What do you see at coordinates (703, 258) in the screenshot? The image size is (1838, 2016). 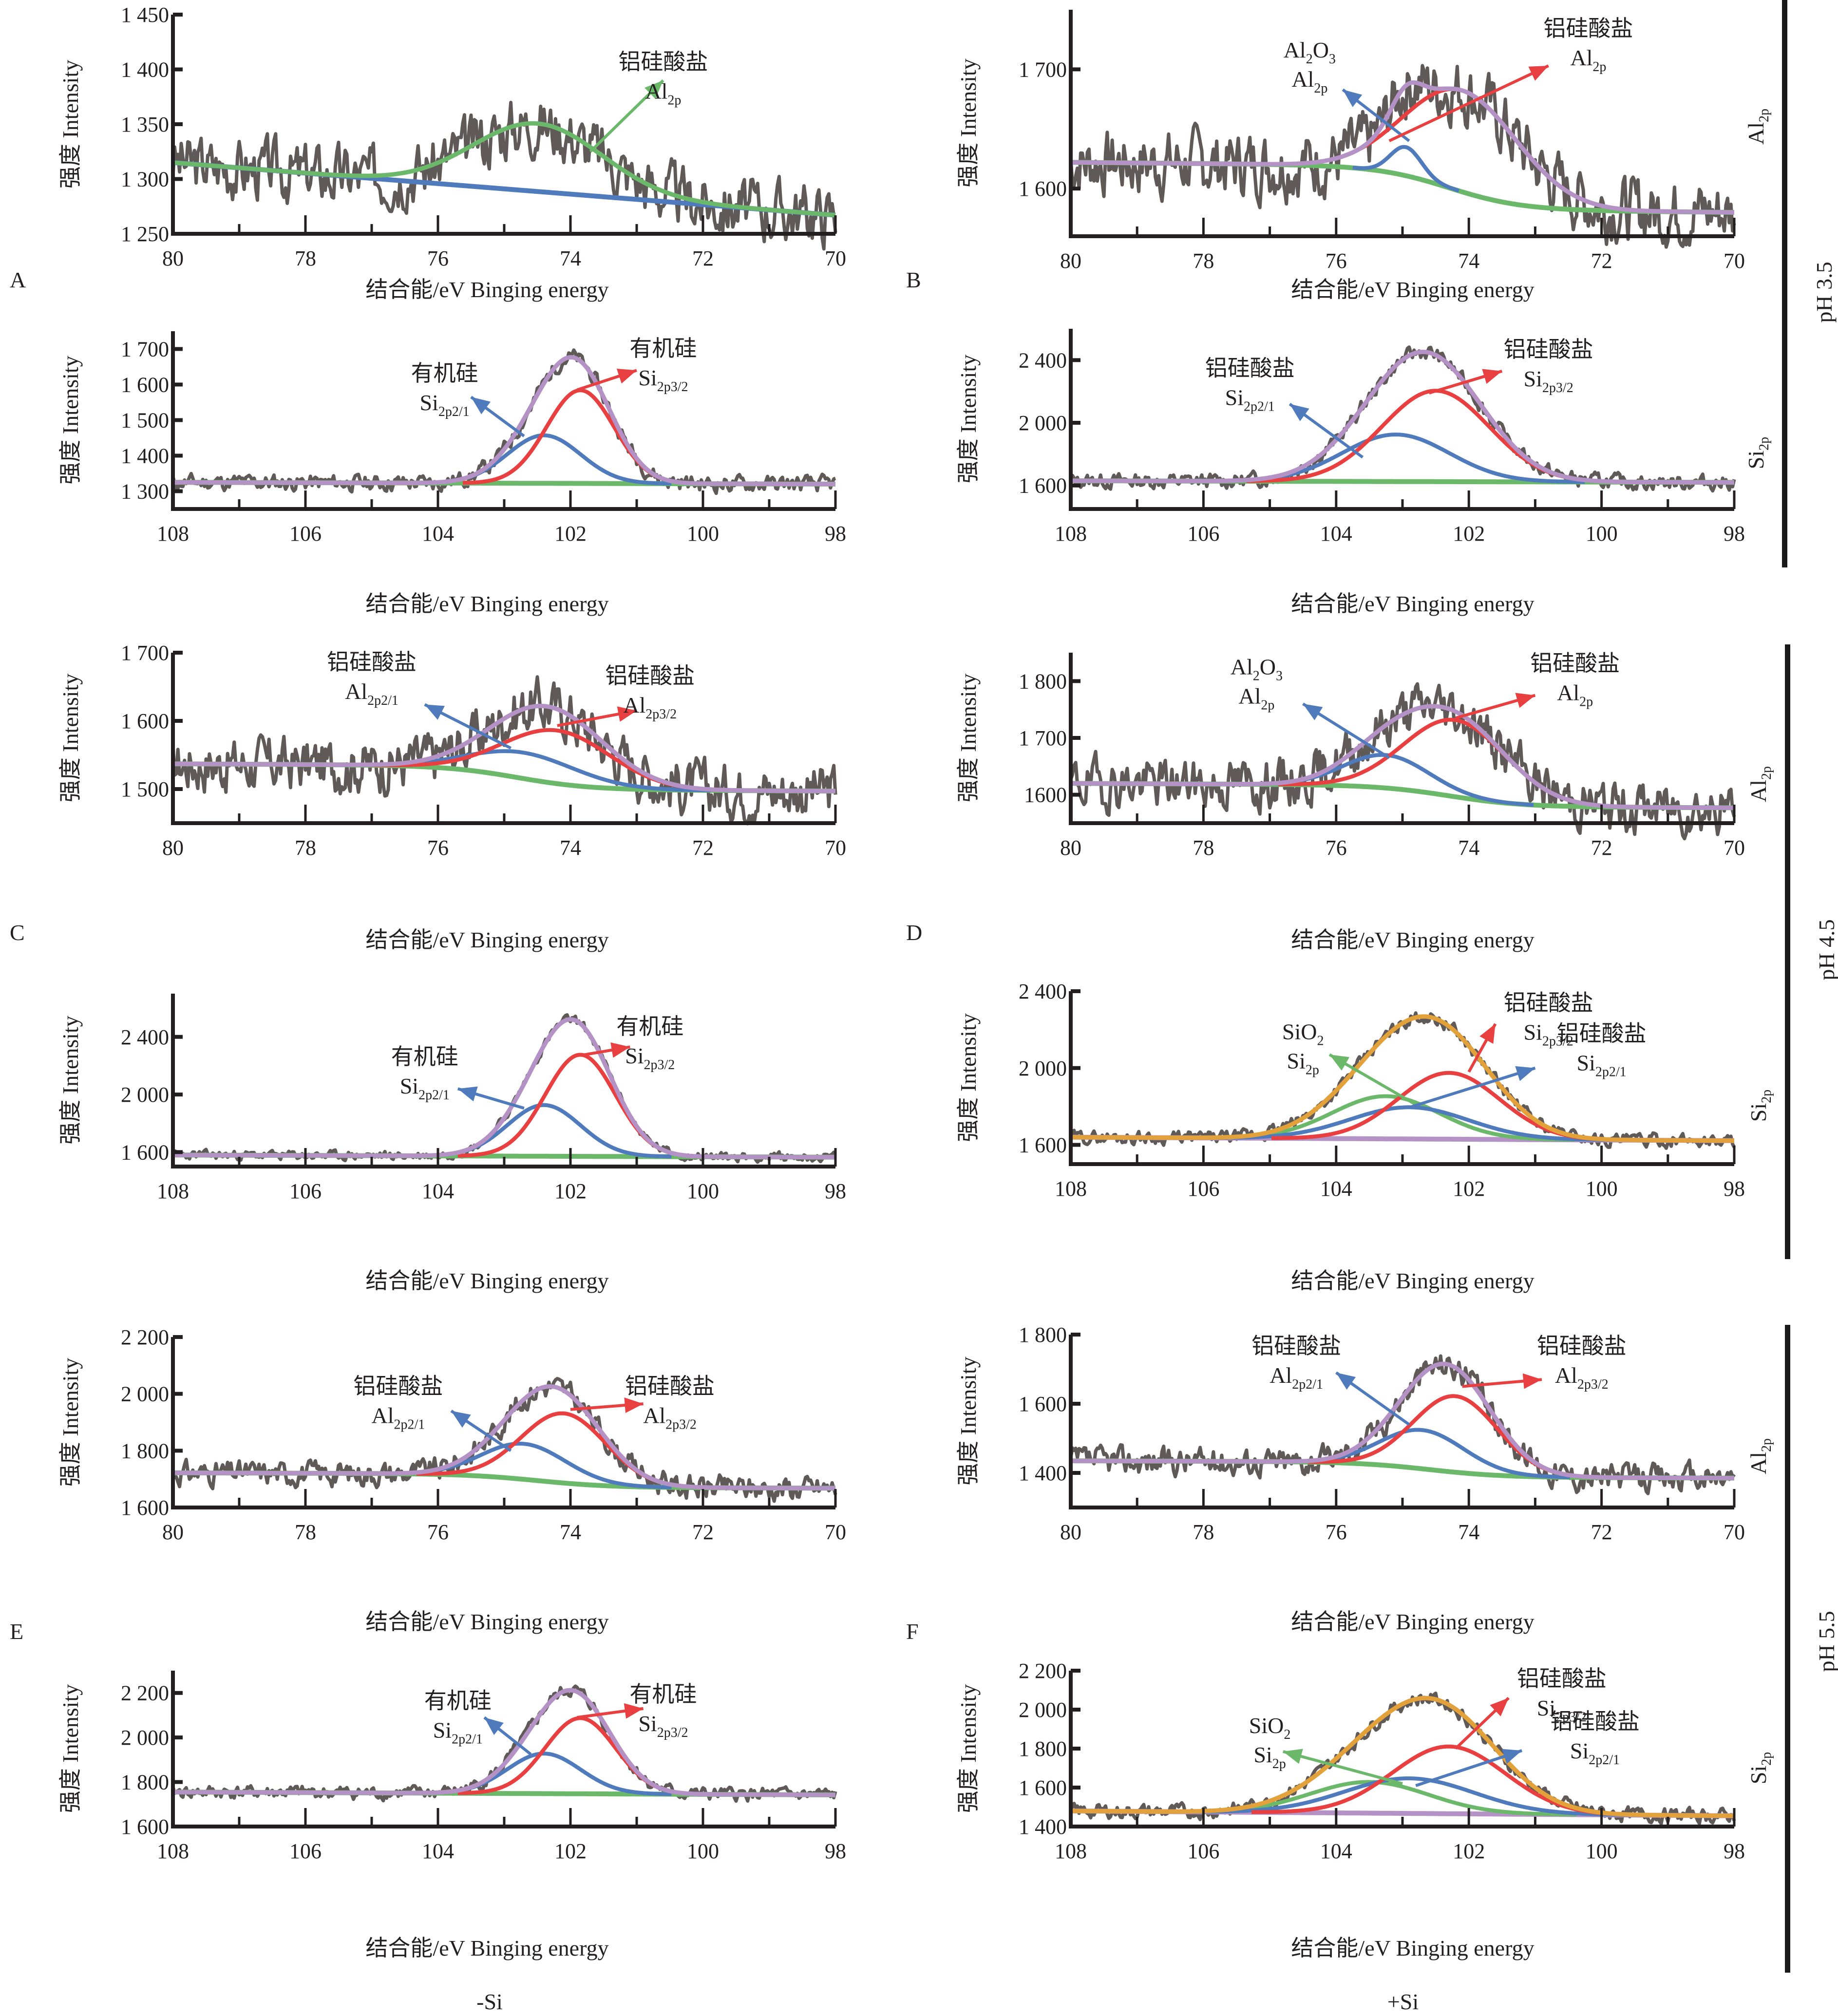 I see `x-tick-label: 72` at bounding box center [703, 258].